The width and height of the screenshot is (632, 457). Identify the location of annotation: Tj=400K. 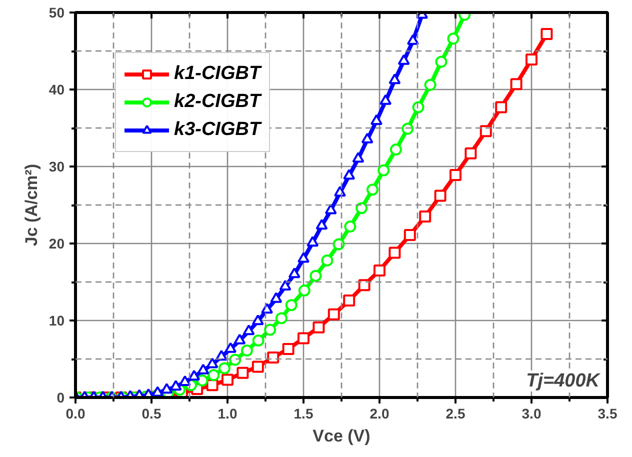
(563, 381).